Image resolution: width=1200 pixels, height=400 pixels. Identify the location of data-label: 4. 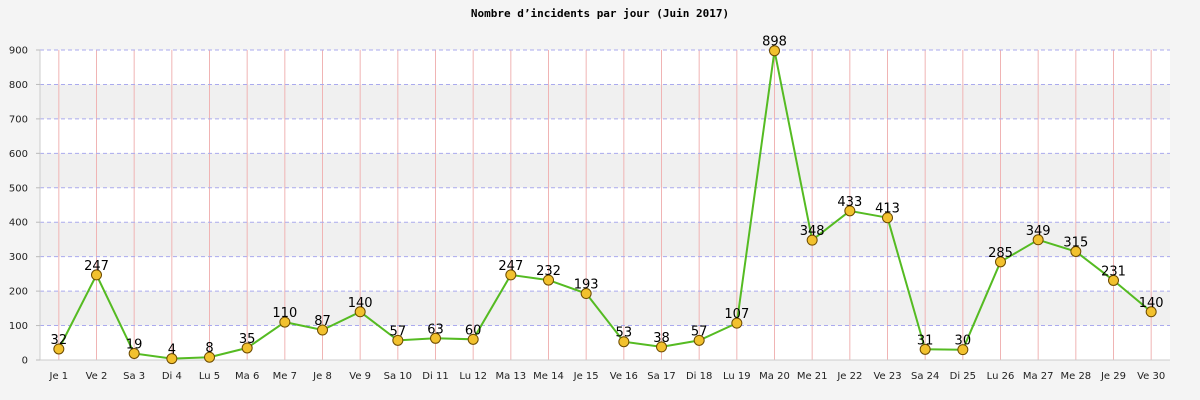
(172, 350).